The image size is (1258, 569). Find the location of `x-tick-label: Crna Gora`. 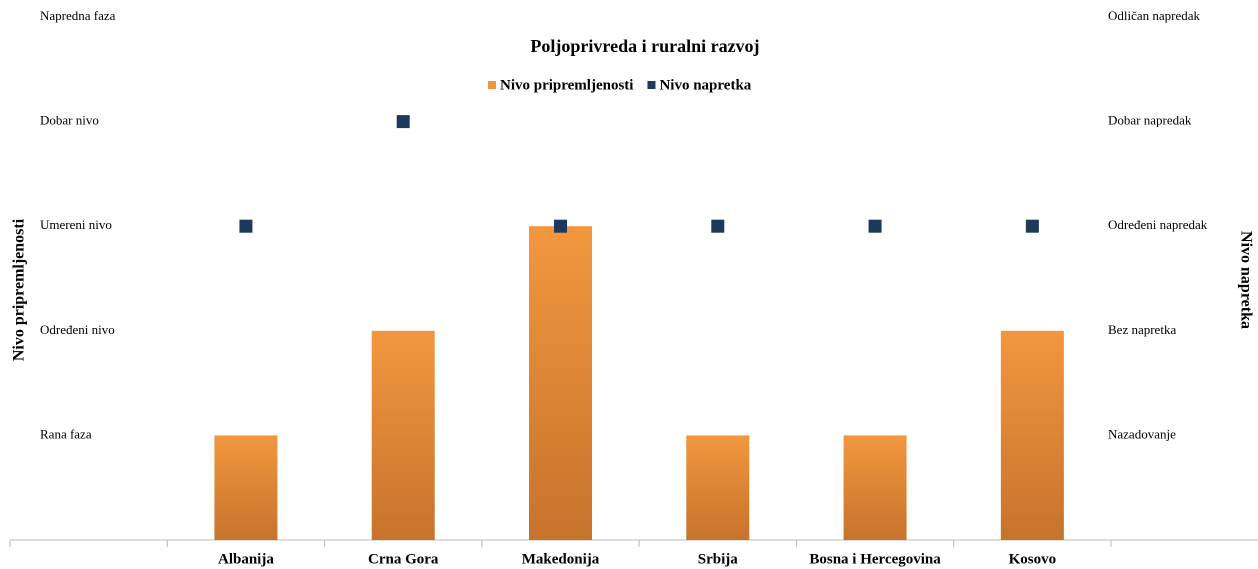

x-tick-label: Crna Gora is located at coordinates (403, 559).